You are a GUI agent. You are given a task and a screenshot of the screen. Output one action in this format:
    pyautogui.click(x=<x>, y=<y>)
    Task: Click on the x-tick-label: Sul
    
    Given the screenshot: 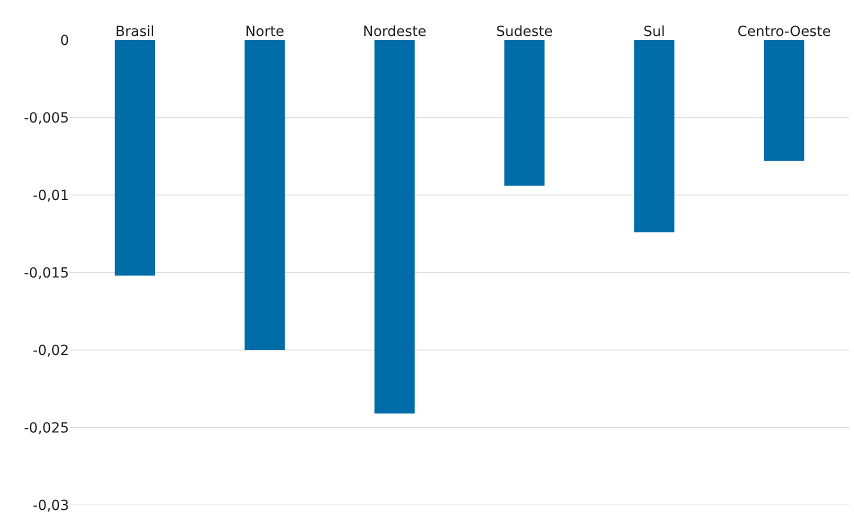 What is the action you would take?
    pyautogui.click(x=654, y=32)
    